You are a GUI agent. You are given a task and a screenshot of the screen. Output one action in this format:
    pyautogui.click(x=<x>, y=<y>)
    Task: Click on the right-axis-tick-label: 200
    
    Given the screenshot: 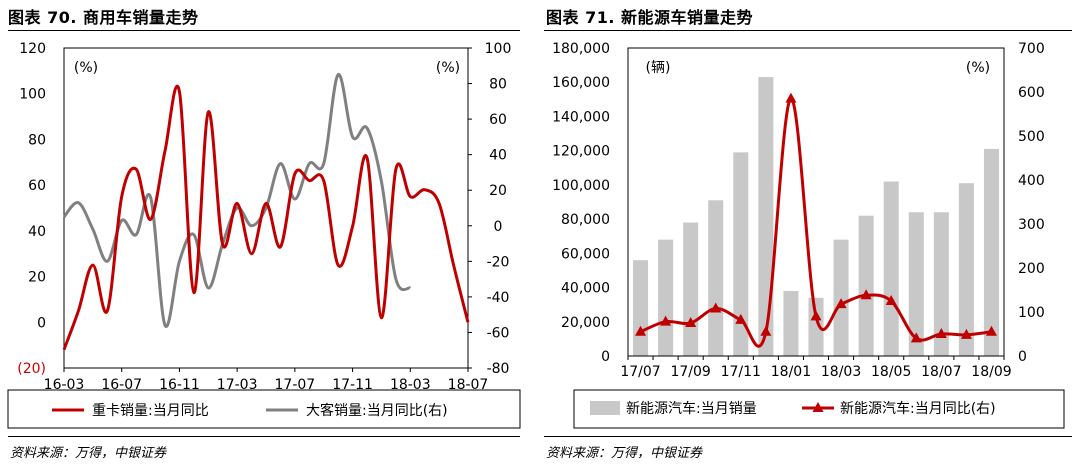 What is the action you would take?
    pyautogui.click(x=1031, y=269)
    